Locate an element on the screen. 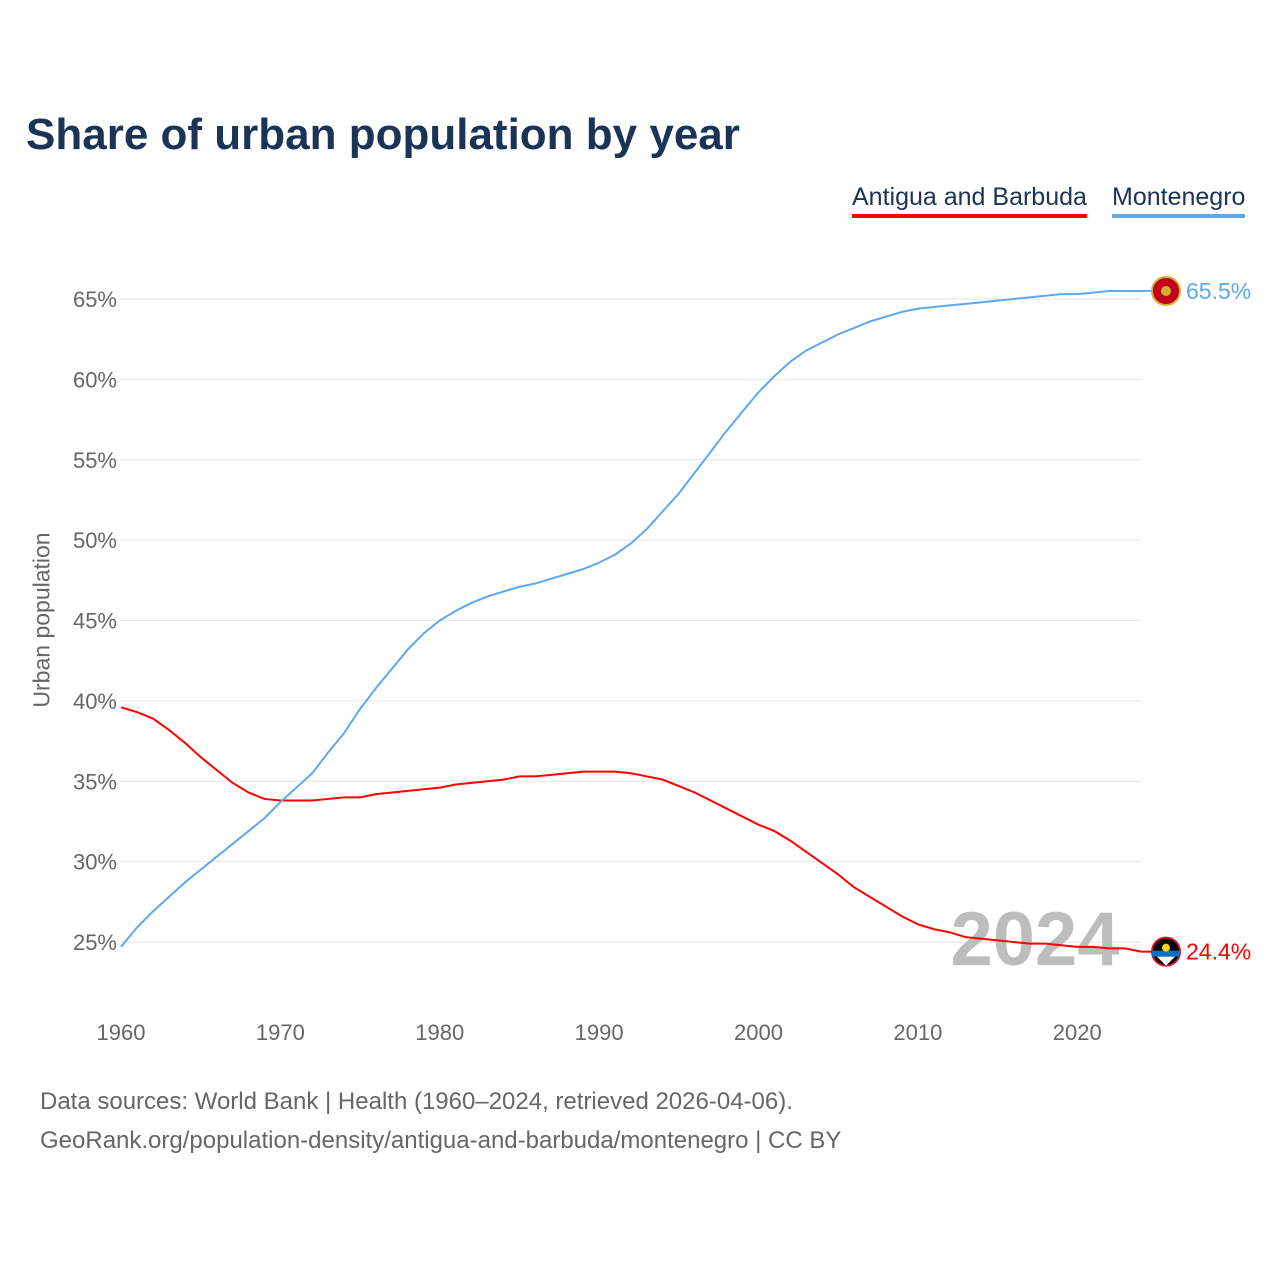 The width and height of the screenshot is (1280, 1280). flag-sun is located at coordinates (1166, 947).